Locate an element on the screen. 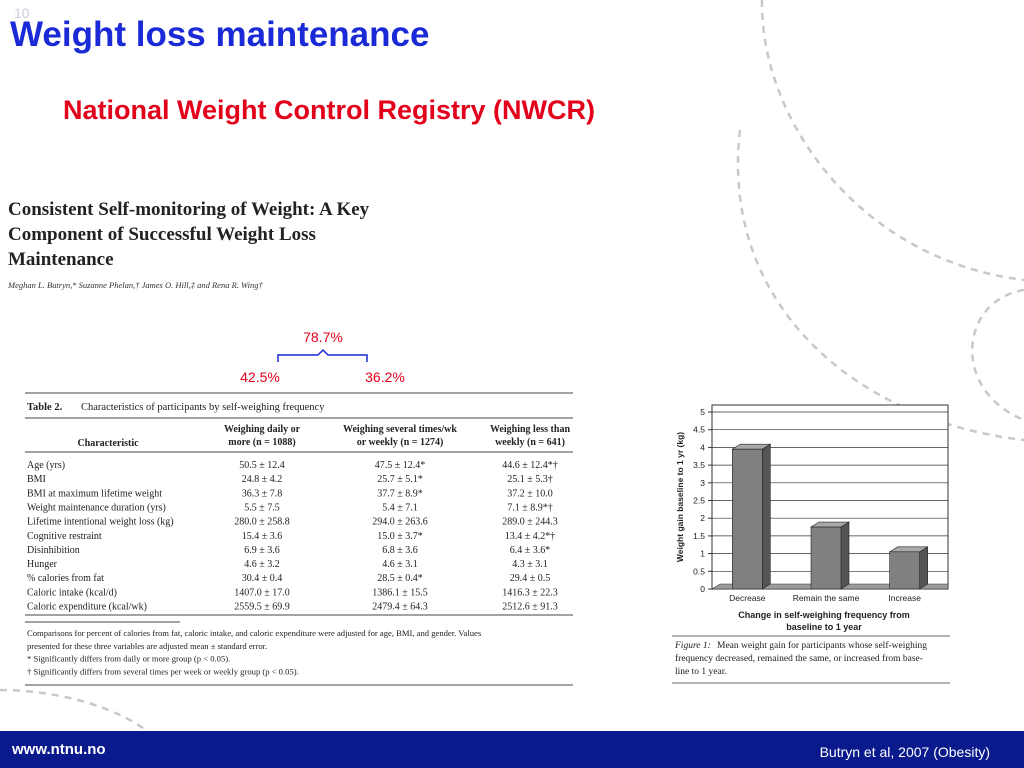 Image resolution: width=1024 pixels, height=768 pixels. row-label: BMI at maximum lifetime weight is located at coordinates (94, 493).